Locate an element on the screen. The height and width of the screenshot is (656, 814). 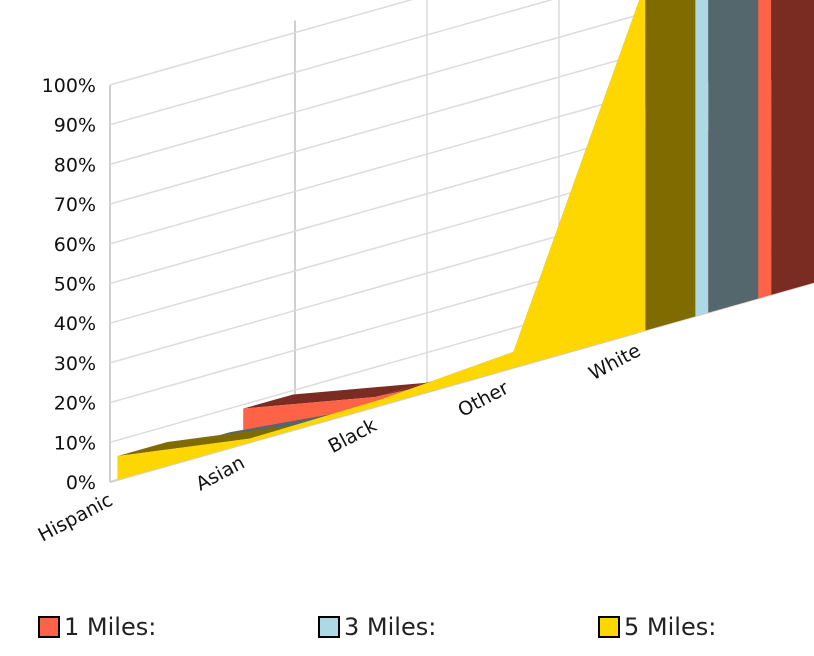
y-tick-label: 20% is located at coordinates (75, 404).